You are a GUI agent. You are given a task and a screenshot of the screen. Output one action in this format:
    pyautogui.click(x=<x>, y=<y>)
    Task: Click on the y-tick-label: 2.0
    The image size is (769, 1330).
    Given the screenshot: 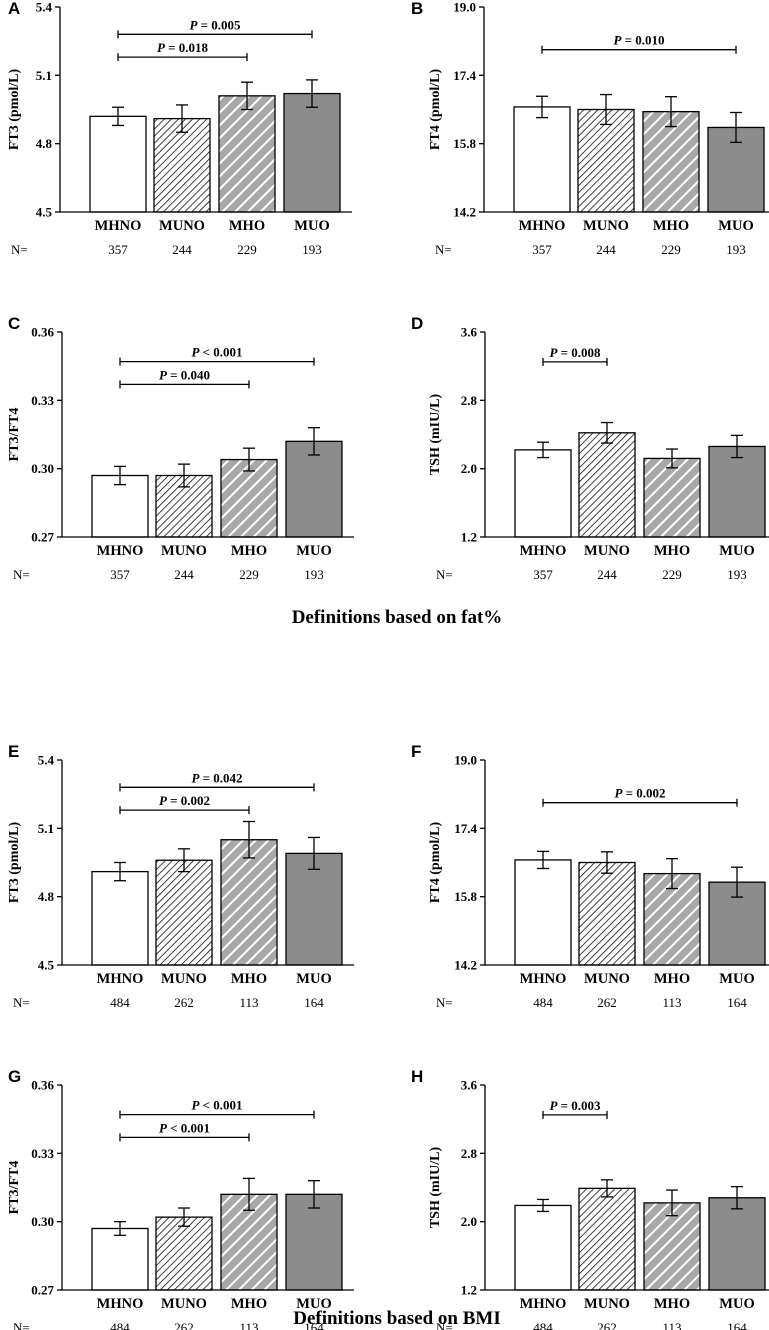 What is the action you would take?
    pyautogui.click(x=469, y=468)
    